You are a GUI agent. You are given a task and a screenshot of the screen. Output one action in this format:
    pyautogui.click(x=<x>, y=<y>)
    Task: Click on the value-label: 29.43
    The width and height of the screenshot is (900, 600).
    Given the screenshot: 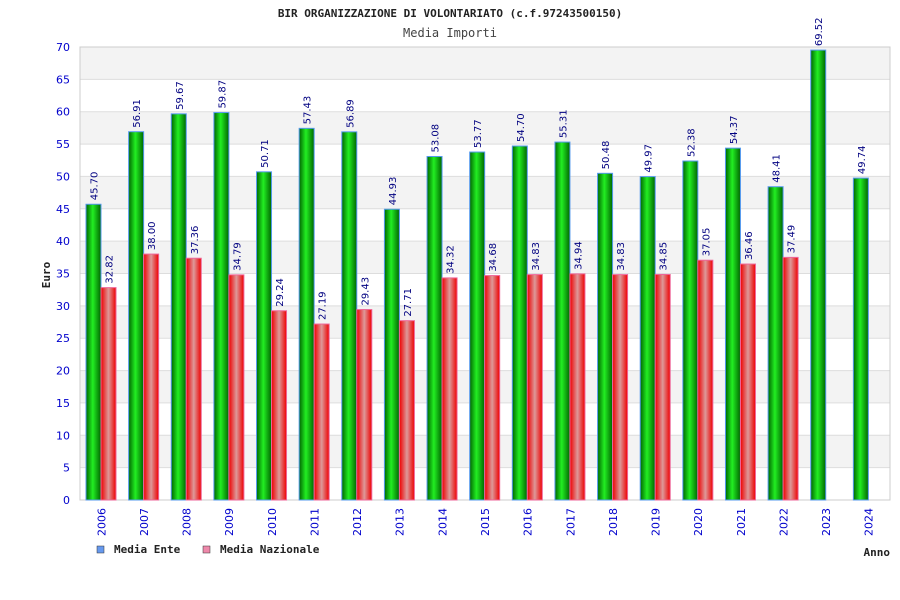 What is the action you would take?
    pyautogui.click(x=365, y=291)
    